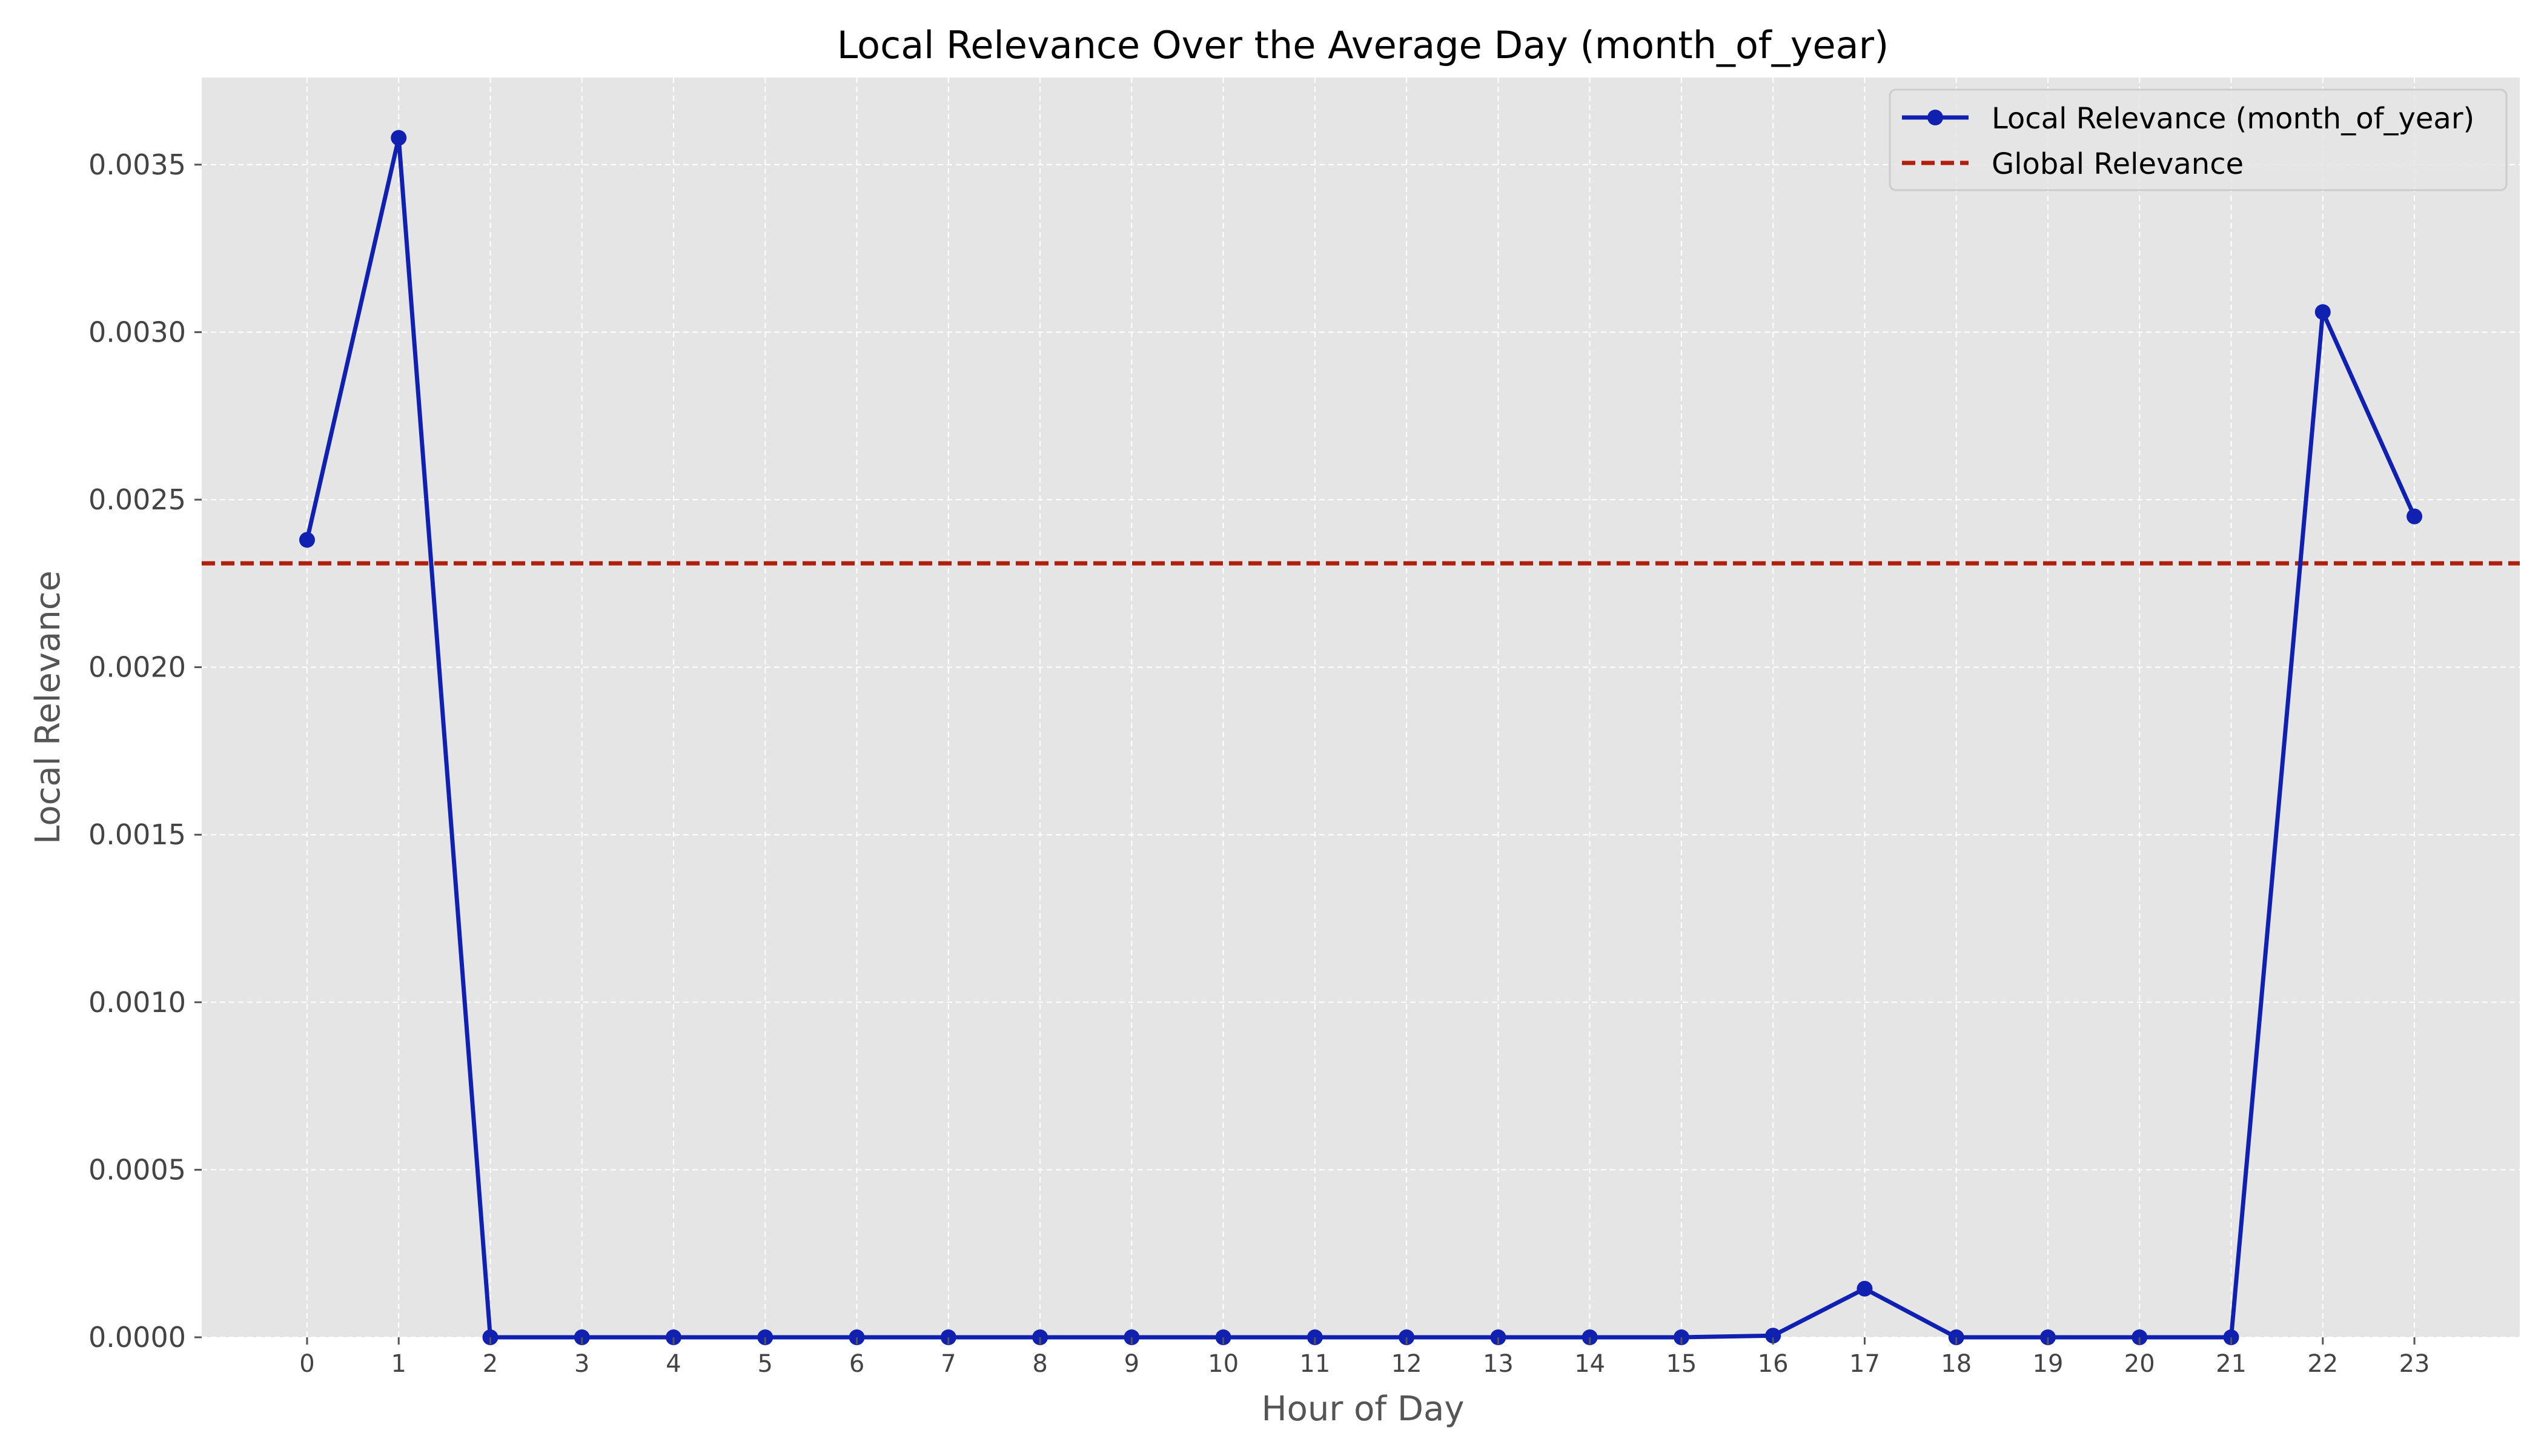 The image size is (2544, 1456). Describe the element at coordinates (1223, 1364) in the screenshot. I see `x-tick-label: 10` at that location.